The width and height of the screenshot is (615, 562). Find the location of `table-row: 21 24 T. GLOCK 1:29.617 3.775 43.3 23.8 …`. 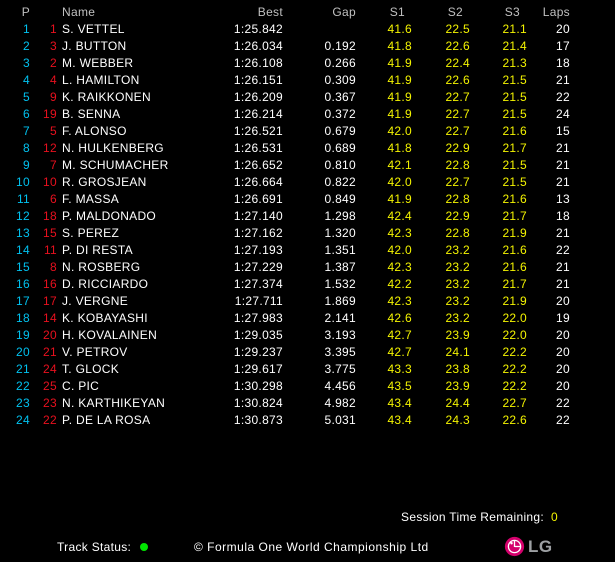

table-row: 21 24 T. GLOCK 1:29.617 3.775 43.3 23.8 … is located at coordinates (285, 368).